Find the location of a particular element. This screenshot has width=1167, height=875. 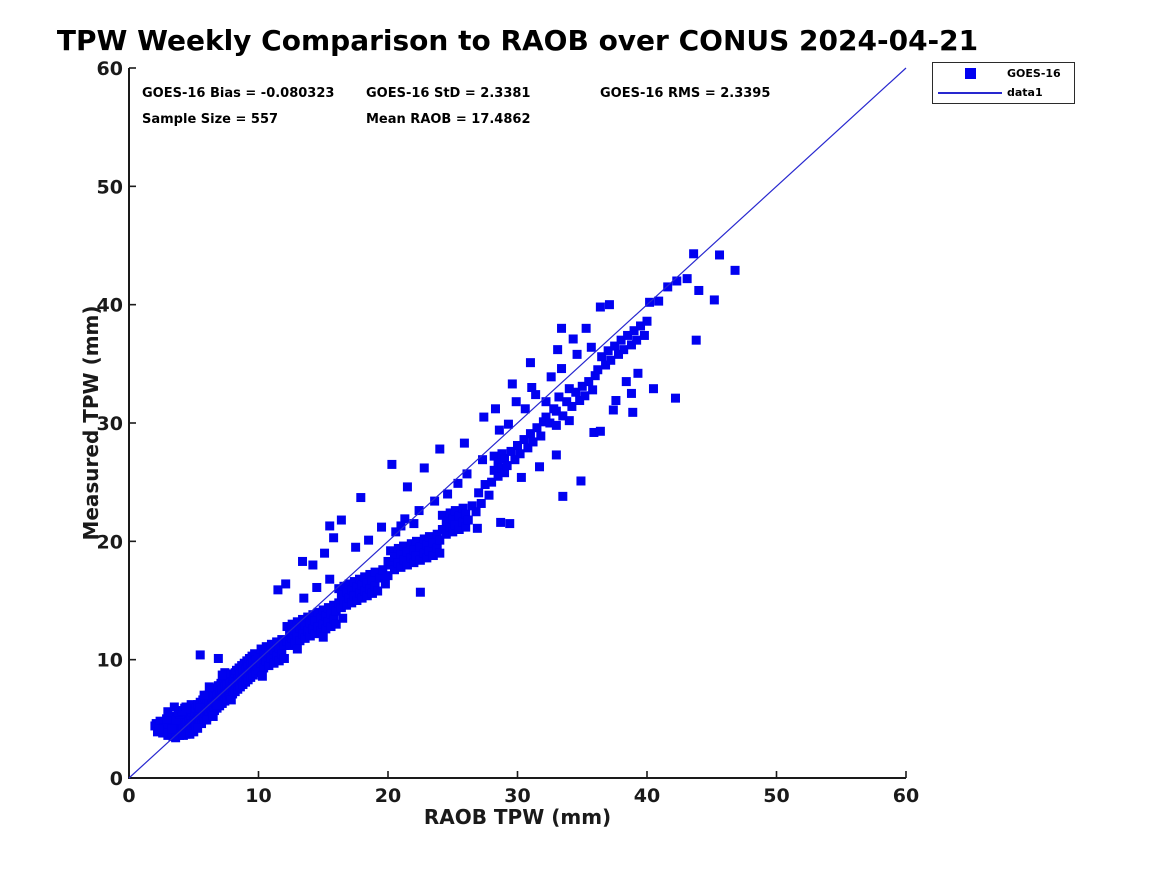

legend-label-goes16: GOES-16 is located at coordinates (1034, 73).